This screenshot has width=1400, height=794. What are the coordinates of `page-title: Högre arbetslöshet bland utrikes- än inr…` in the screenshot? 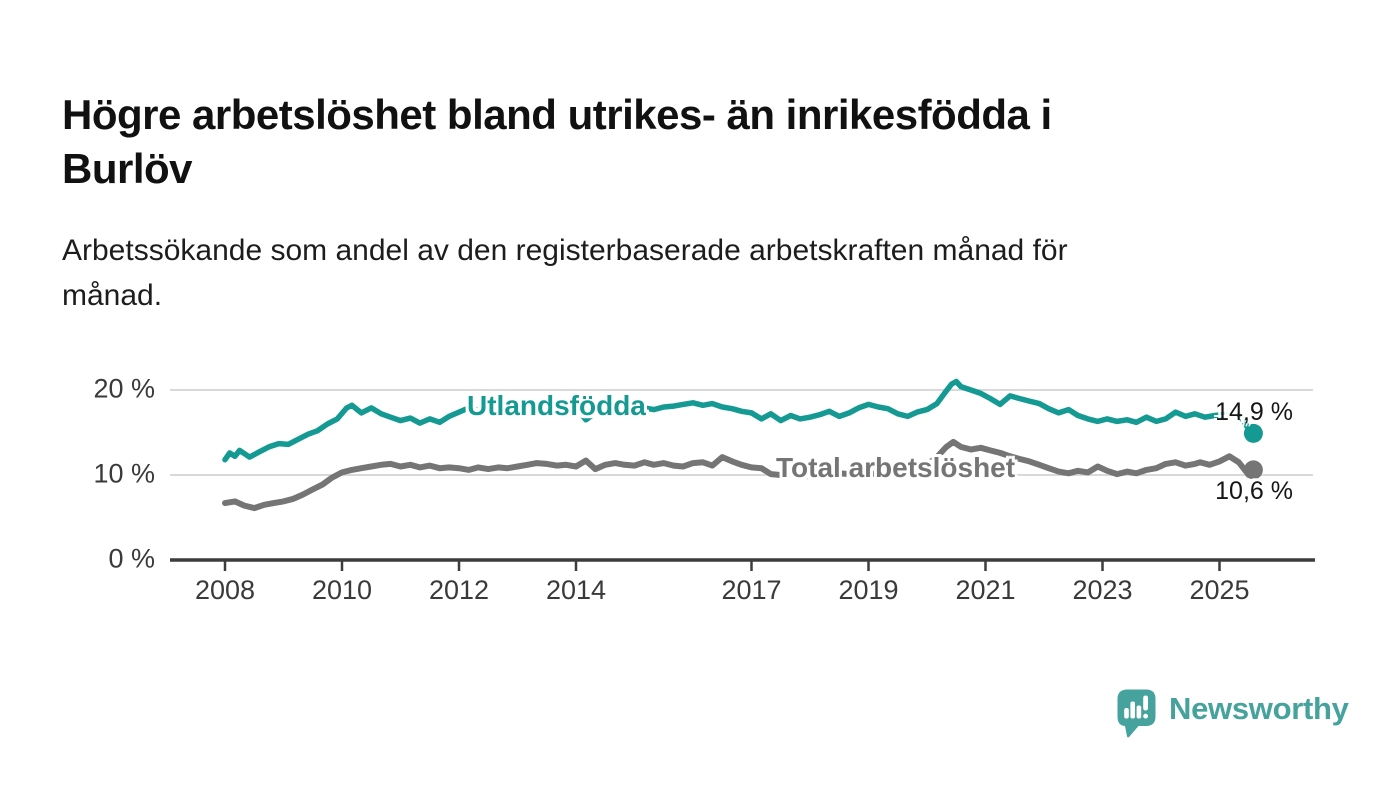 It's located at (697, 142).